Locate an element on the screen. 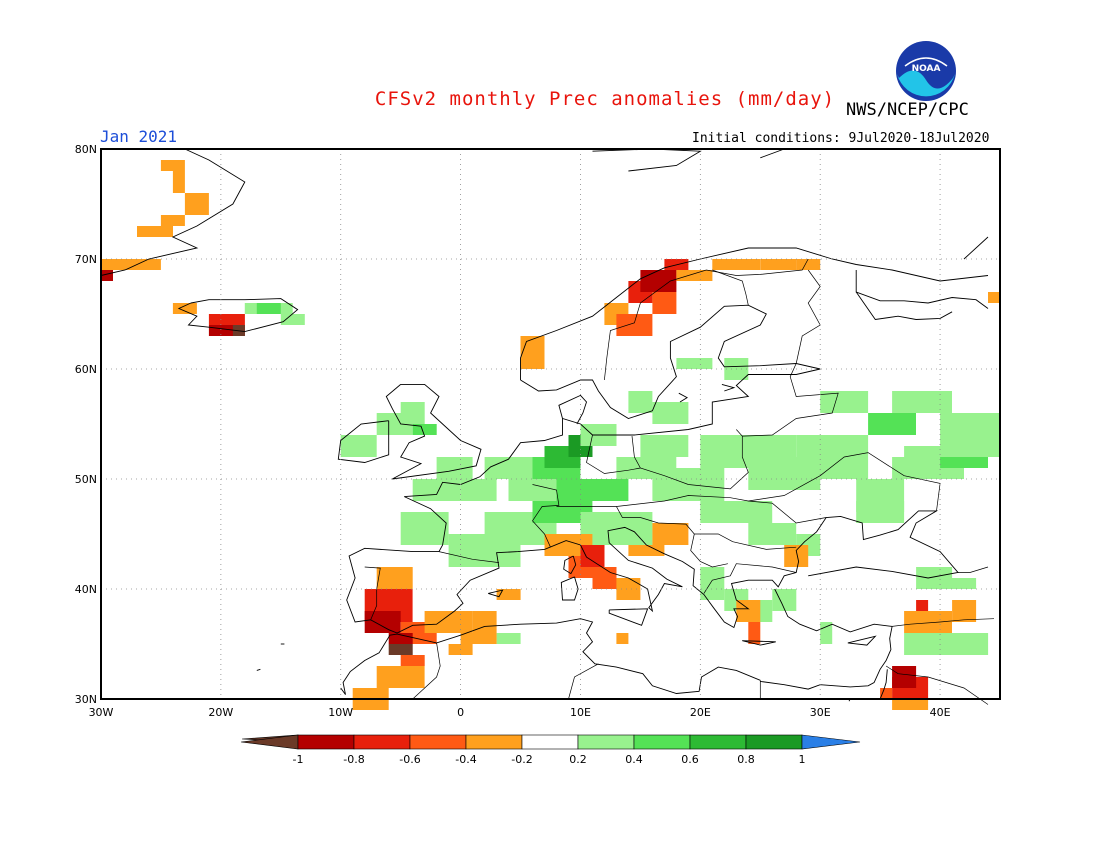  lon-label: 20W is located at coordinates (220, 712).